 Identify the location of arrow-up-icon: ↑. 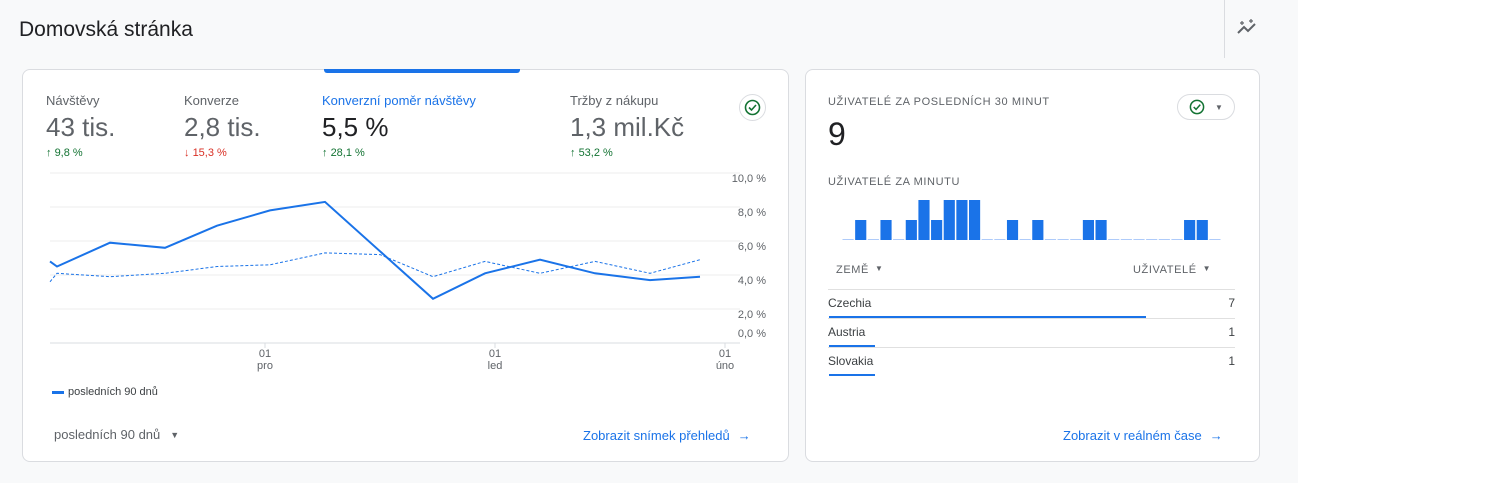
(325, 153).